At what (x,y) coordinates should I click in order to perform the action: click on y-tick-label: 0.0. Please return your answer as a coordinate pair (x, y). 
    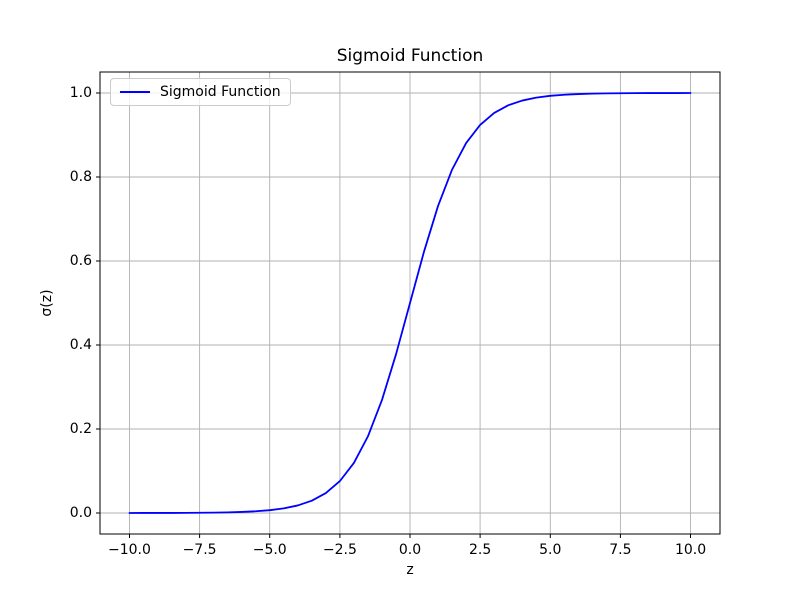
    Looking at the image, I should click on (80, 513).